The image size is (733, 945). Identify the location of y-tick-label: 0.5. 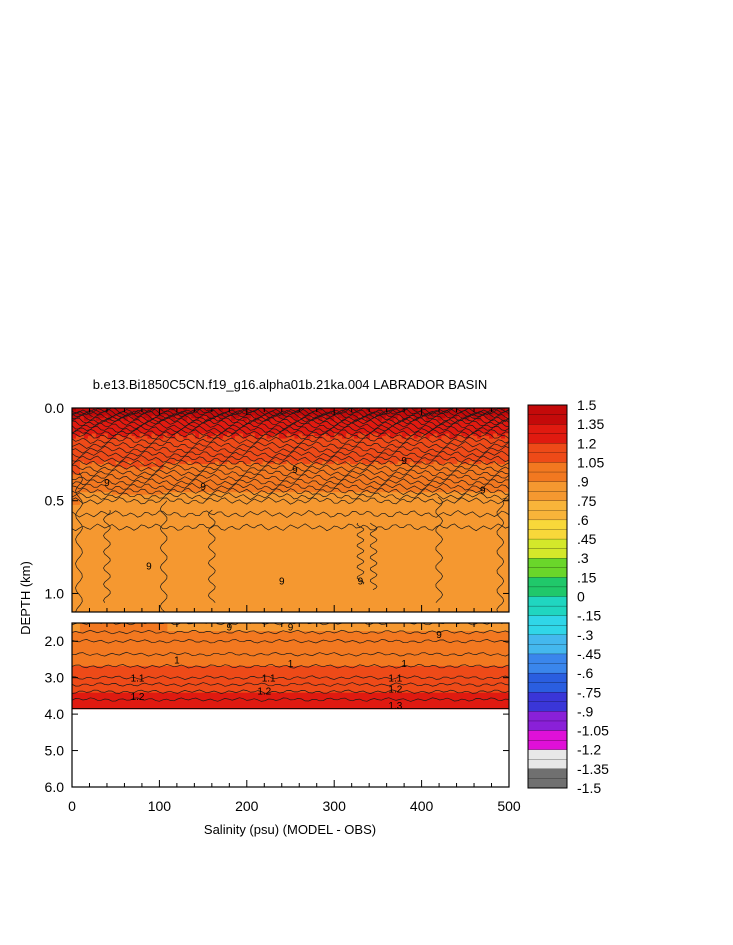
(55, 501).